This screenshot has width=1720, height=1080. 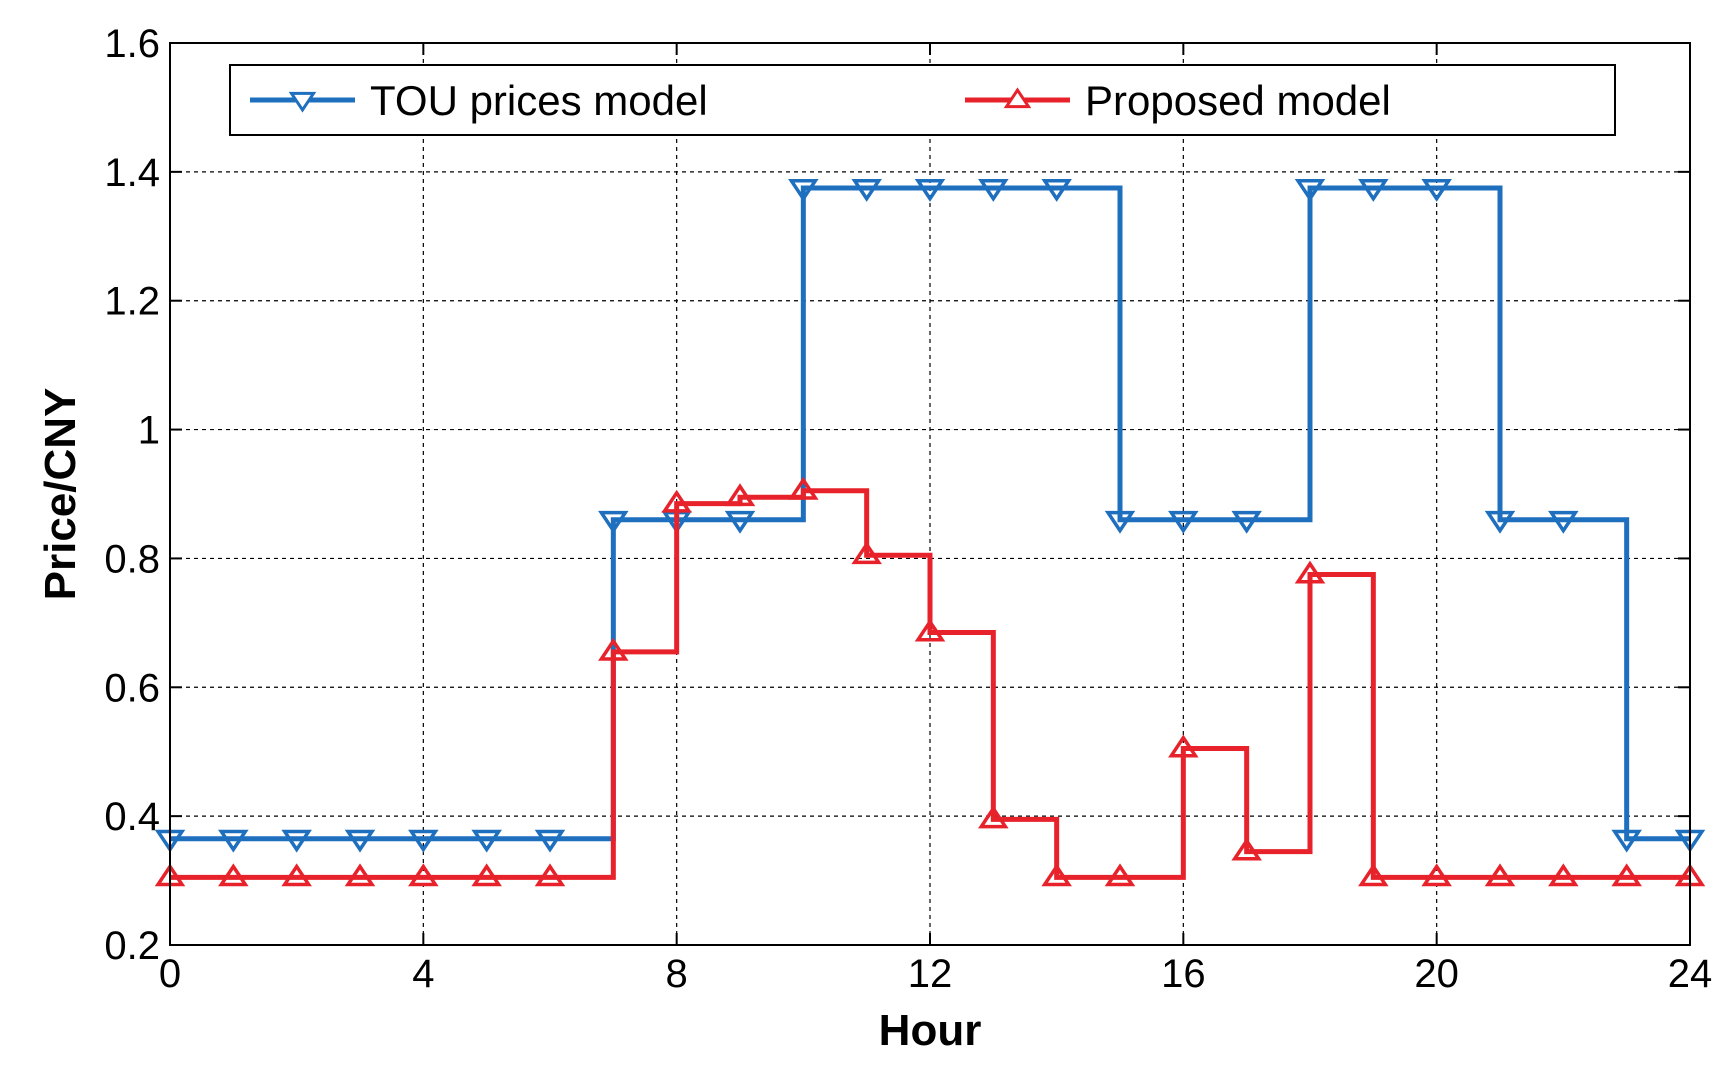 I want to click on y-tick-label: 1.6, so click(x=132, y=44).